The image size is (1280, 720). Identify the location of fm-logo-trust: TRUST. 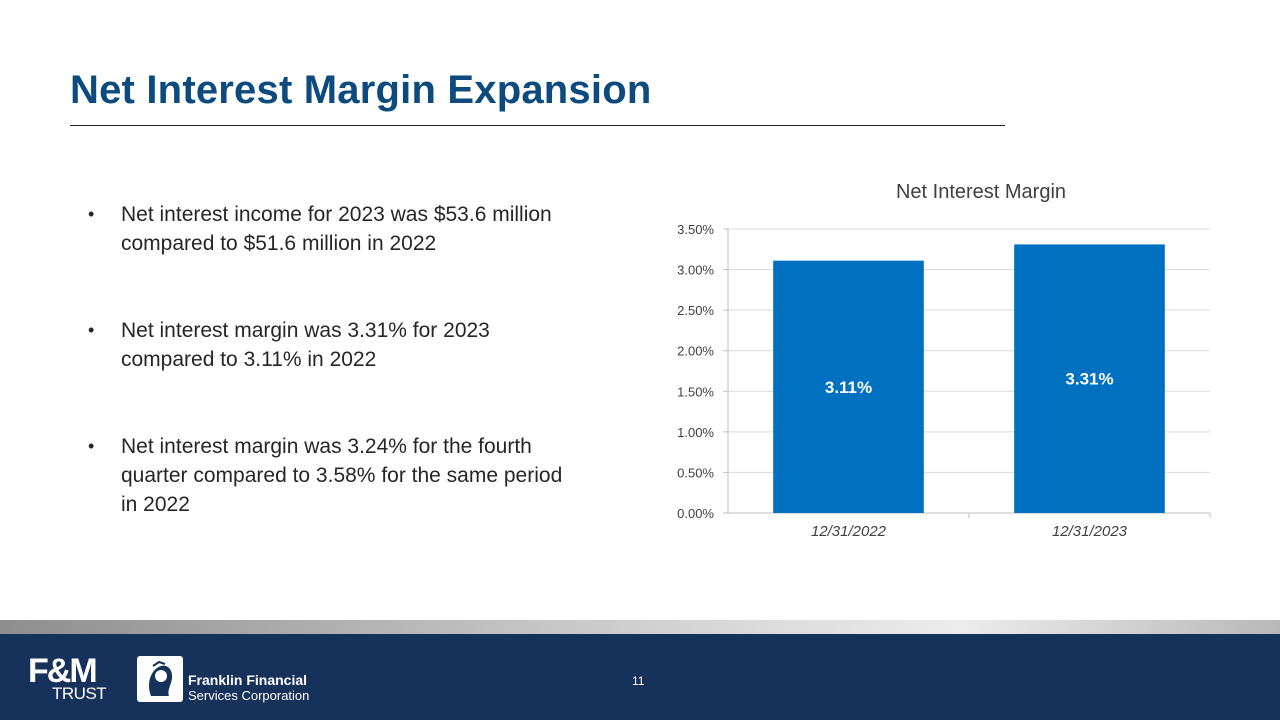
(79, 693).